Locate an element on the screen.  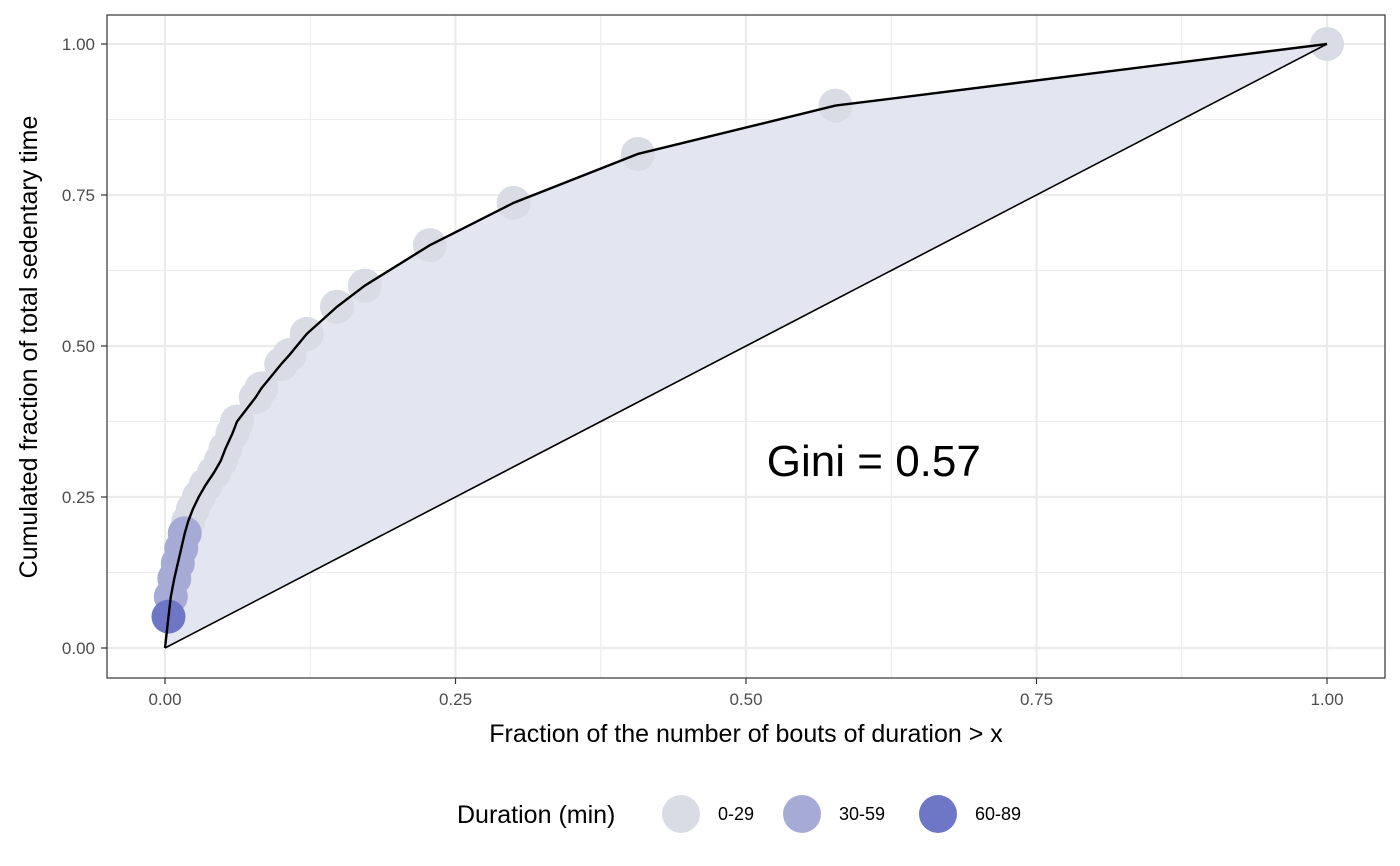
x-tick-label: 0.25 is located at coordinates (455, 699).